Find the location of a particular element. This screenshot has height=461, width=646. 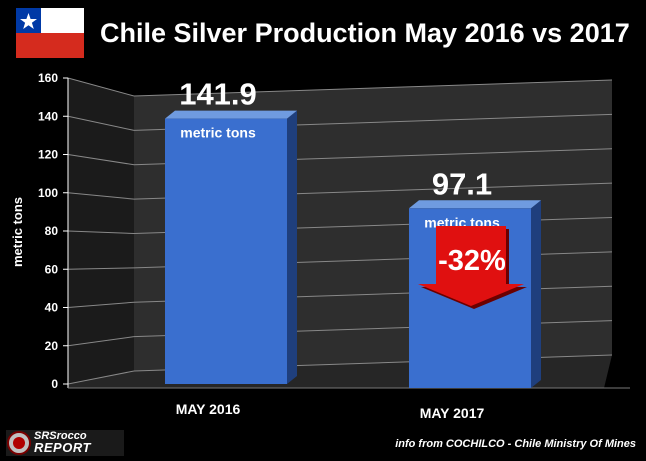

y-tick-label: 120 is located at coordinates (48, 155).